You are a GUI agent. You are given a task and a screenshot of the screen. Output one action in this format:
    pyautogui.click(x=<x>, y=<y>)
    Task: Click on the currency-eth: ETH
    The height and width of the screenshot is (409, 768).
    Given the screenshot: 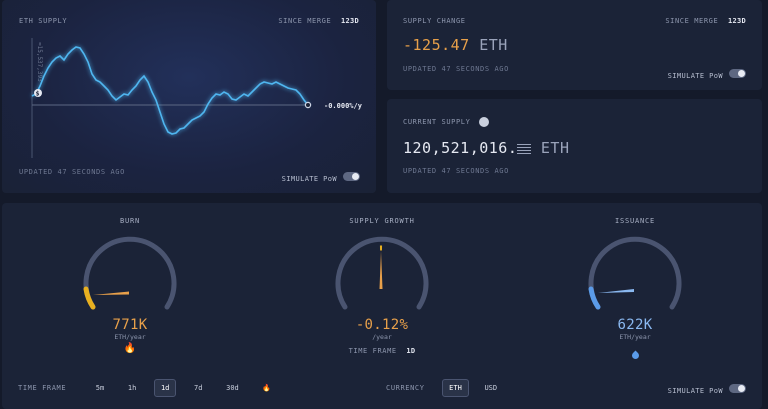 What is the action you would take?
    pyautogui.click(x=455, y=388)
    